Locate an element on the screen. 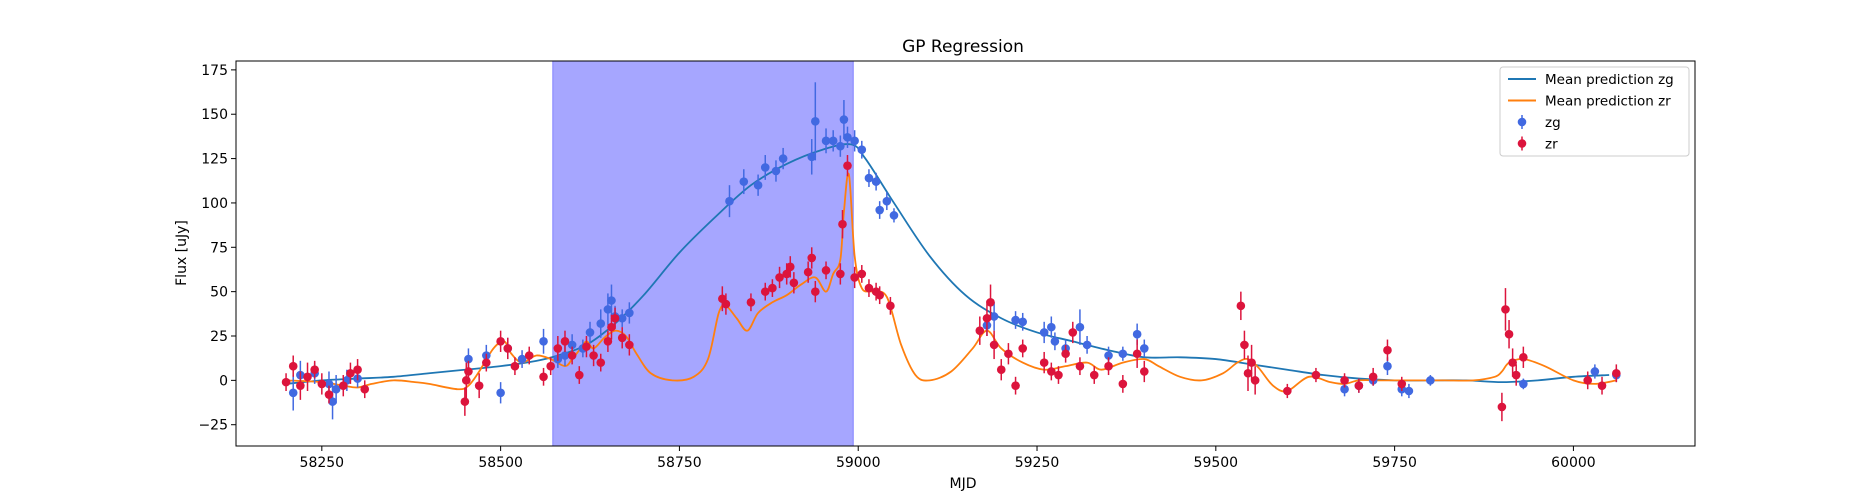  legend-label: zr is located at coordinates (1551, 145).